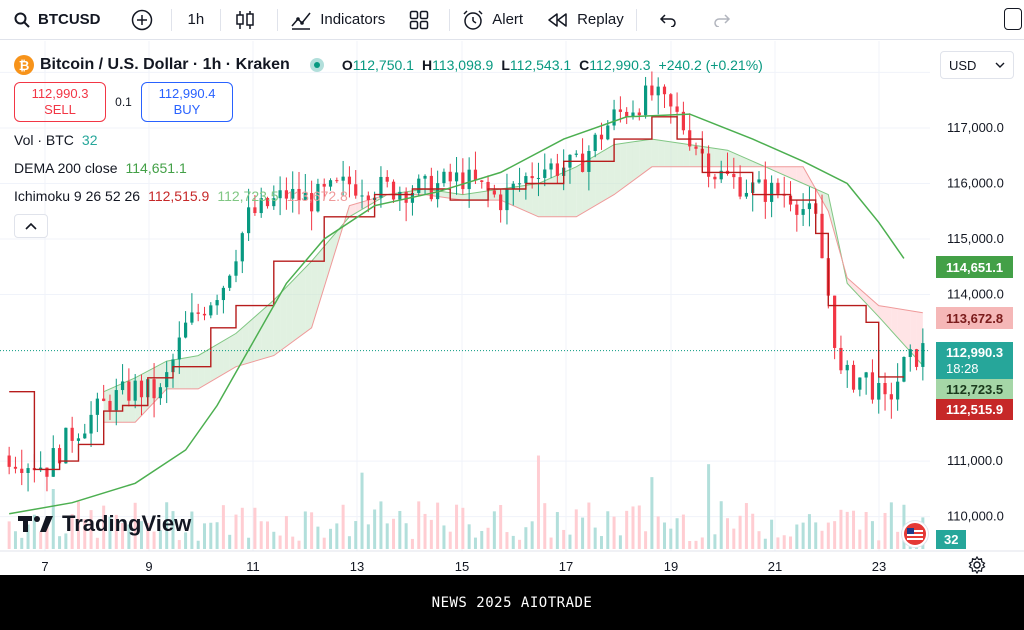 The width and height of the screenshot is (1024, 630). What do you see at coordinates (165, 64) in the screenshot?
I see `symbol-title: Bitcoin / U.S. Dollar · 1h · Kraken` at bounding box center [165, 64].